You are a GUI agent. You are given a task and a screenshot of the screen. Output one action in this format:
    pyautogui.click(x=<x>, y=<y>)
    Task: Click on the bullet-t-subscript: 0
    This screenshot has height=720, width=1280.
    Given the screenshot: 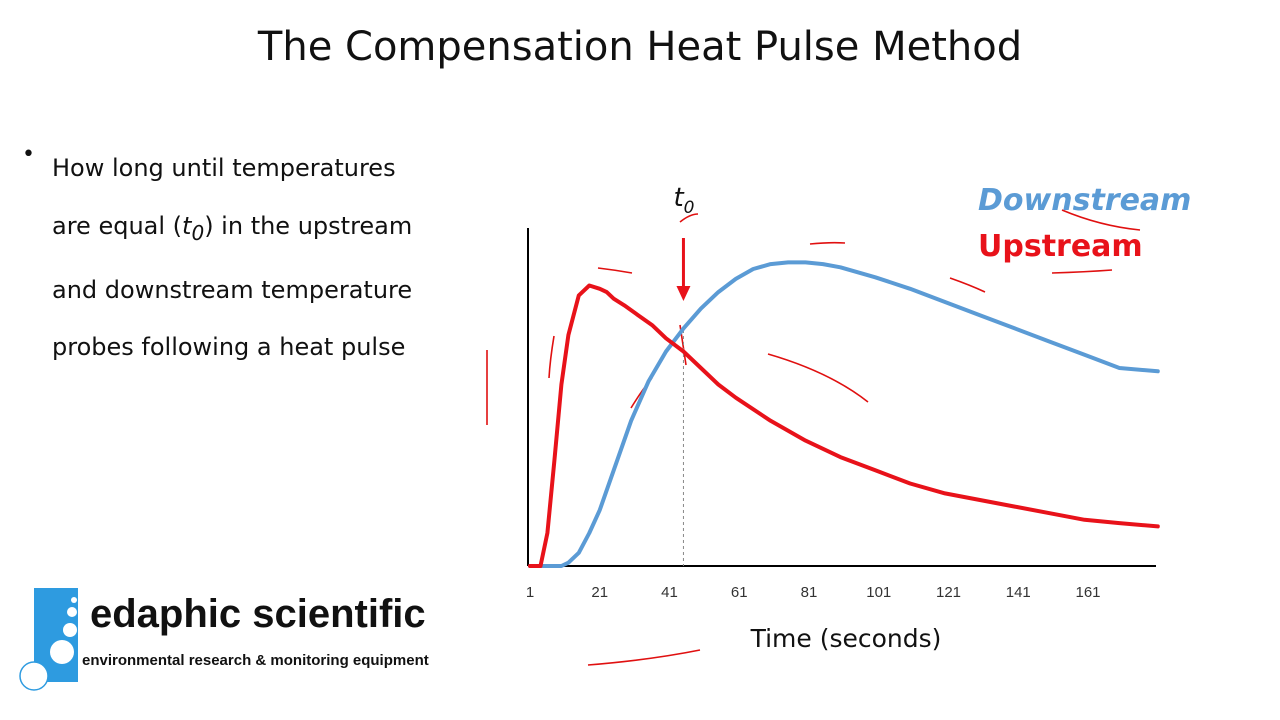 What is the action you would take?
    pyautogui.click(x=198, y=232)
    